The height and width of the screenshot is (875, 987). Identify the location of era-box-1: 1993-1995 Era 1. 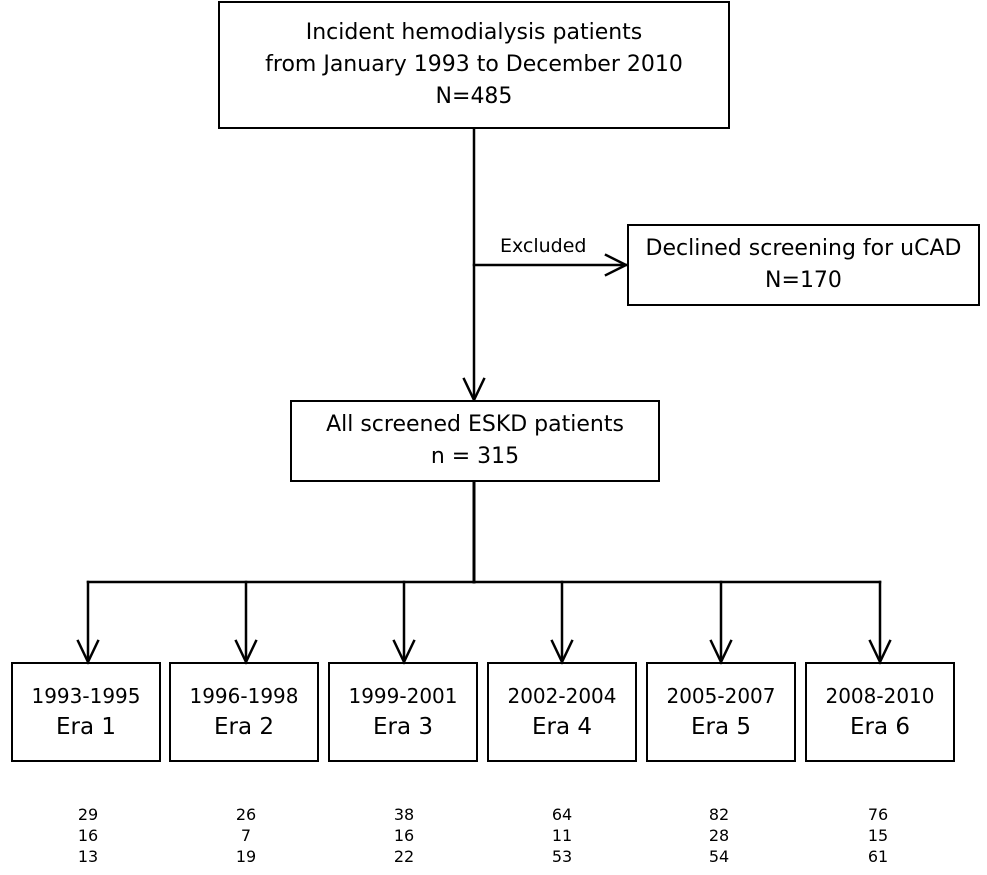
(86, 712).